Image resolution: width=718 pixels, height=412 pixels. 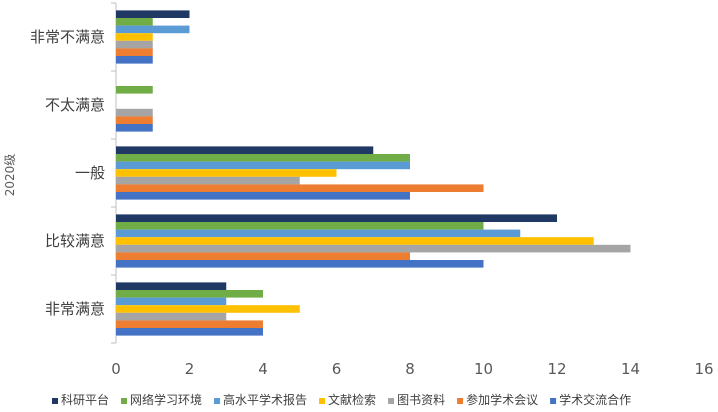 I want to click on legend-label: 学术交流合作, so click(x=595, y=399).